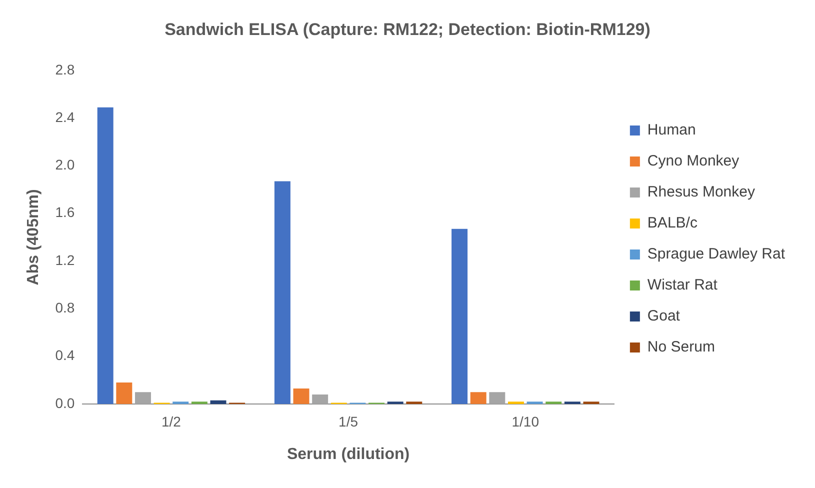 The image size is (815, 488). What do you see at coordinates (348, 454) in the screenshot?
I see `x-axis-title: Serum (dilution)` at bounding box center [348, 454].